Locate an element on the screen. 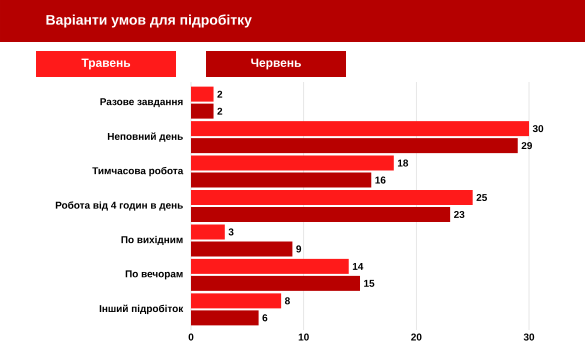 Image resolution: width=585 pixels, height=354 pixels. y-tick-label: По вихідним is located at coordinates (152, 241).